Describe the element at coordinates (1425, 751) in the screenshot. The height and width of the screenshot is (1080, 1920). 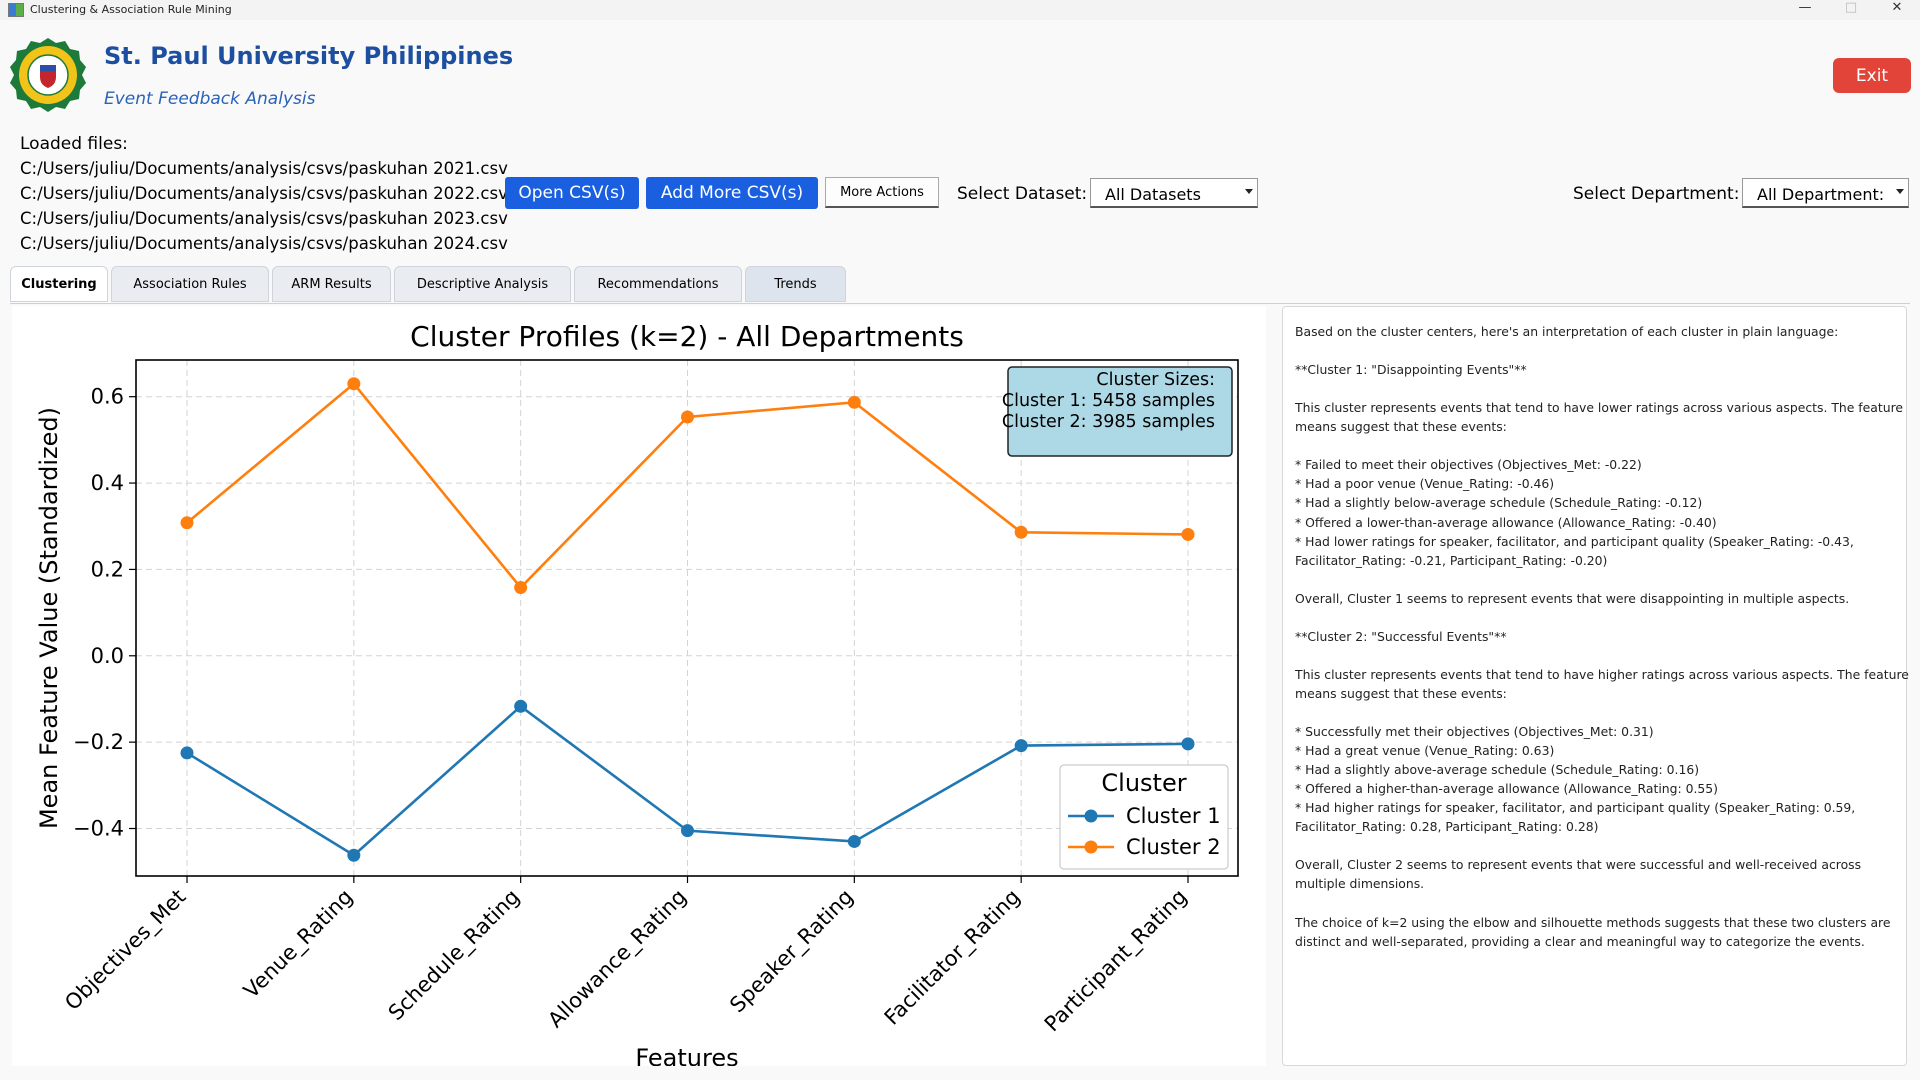
I see `interpretation-line: * Had a great venue (Venue_Rating: 0.63)` at that location.